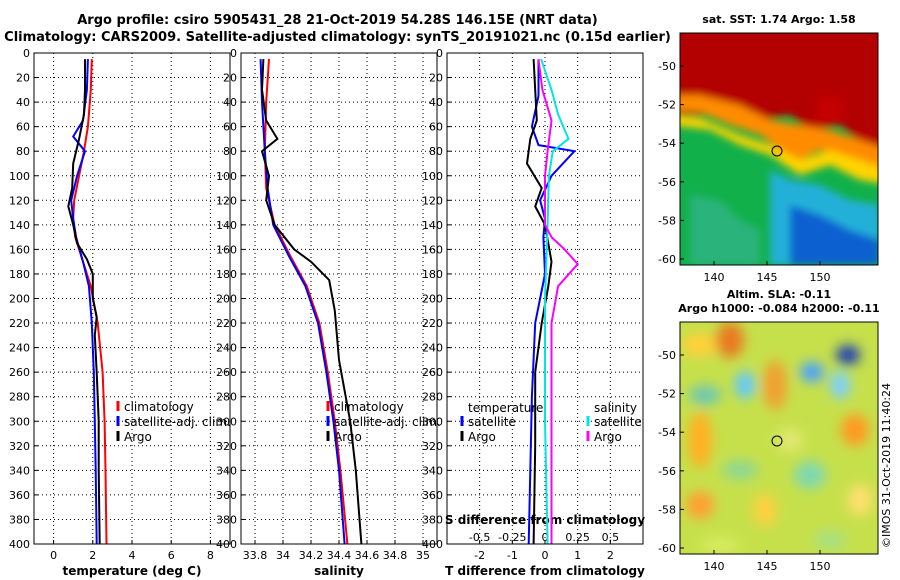 Image resolution: width=900 pixels, height=580 pixels. Describe the element at coordinates (779, 294) in the screenshot. I see `map-title: Altim. SLA: -0.11` at that location.